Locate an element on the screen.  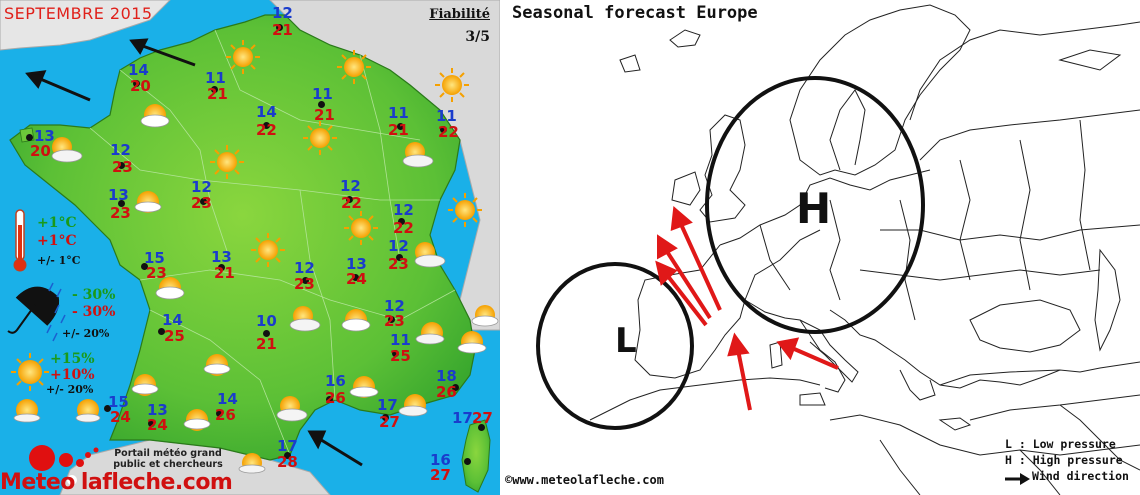
city-tmin: 18 is located at coordinates (446, 376).